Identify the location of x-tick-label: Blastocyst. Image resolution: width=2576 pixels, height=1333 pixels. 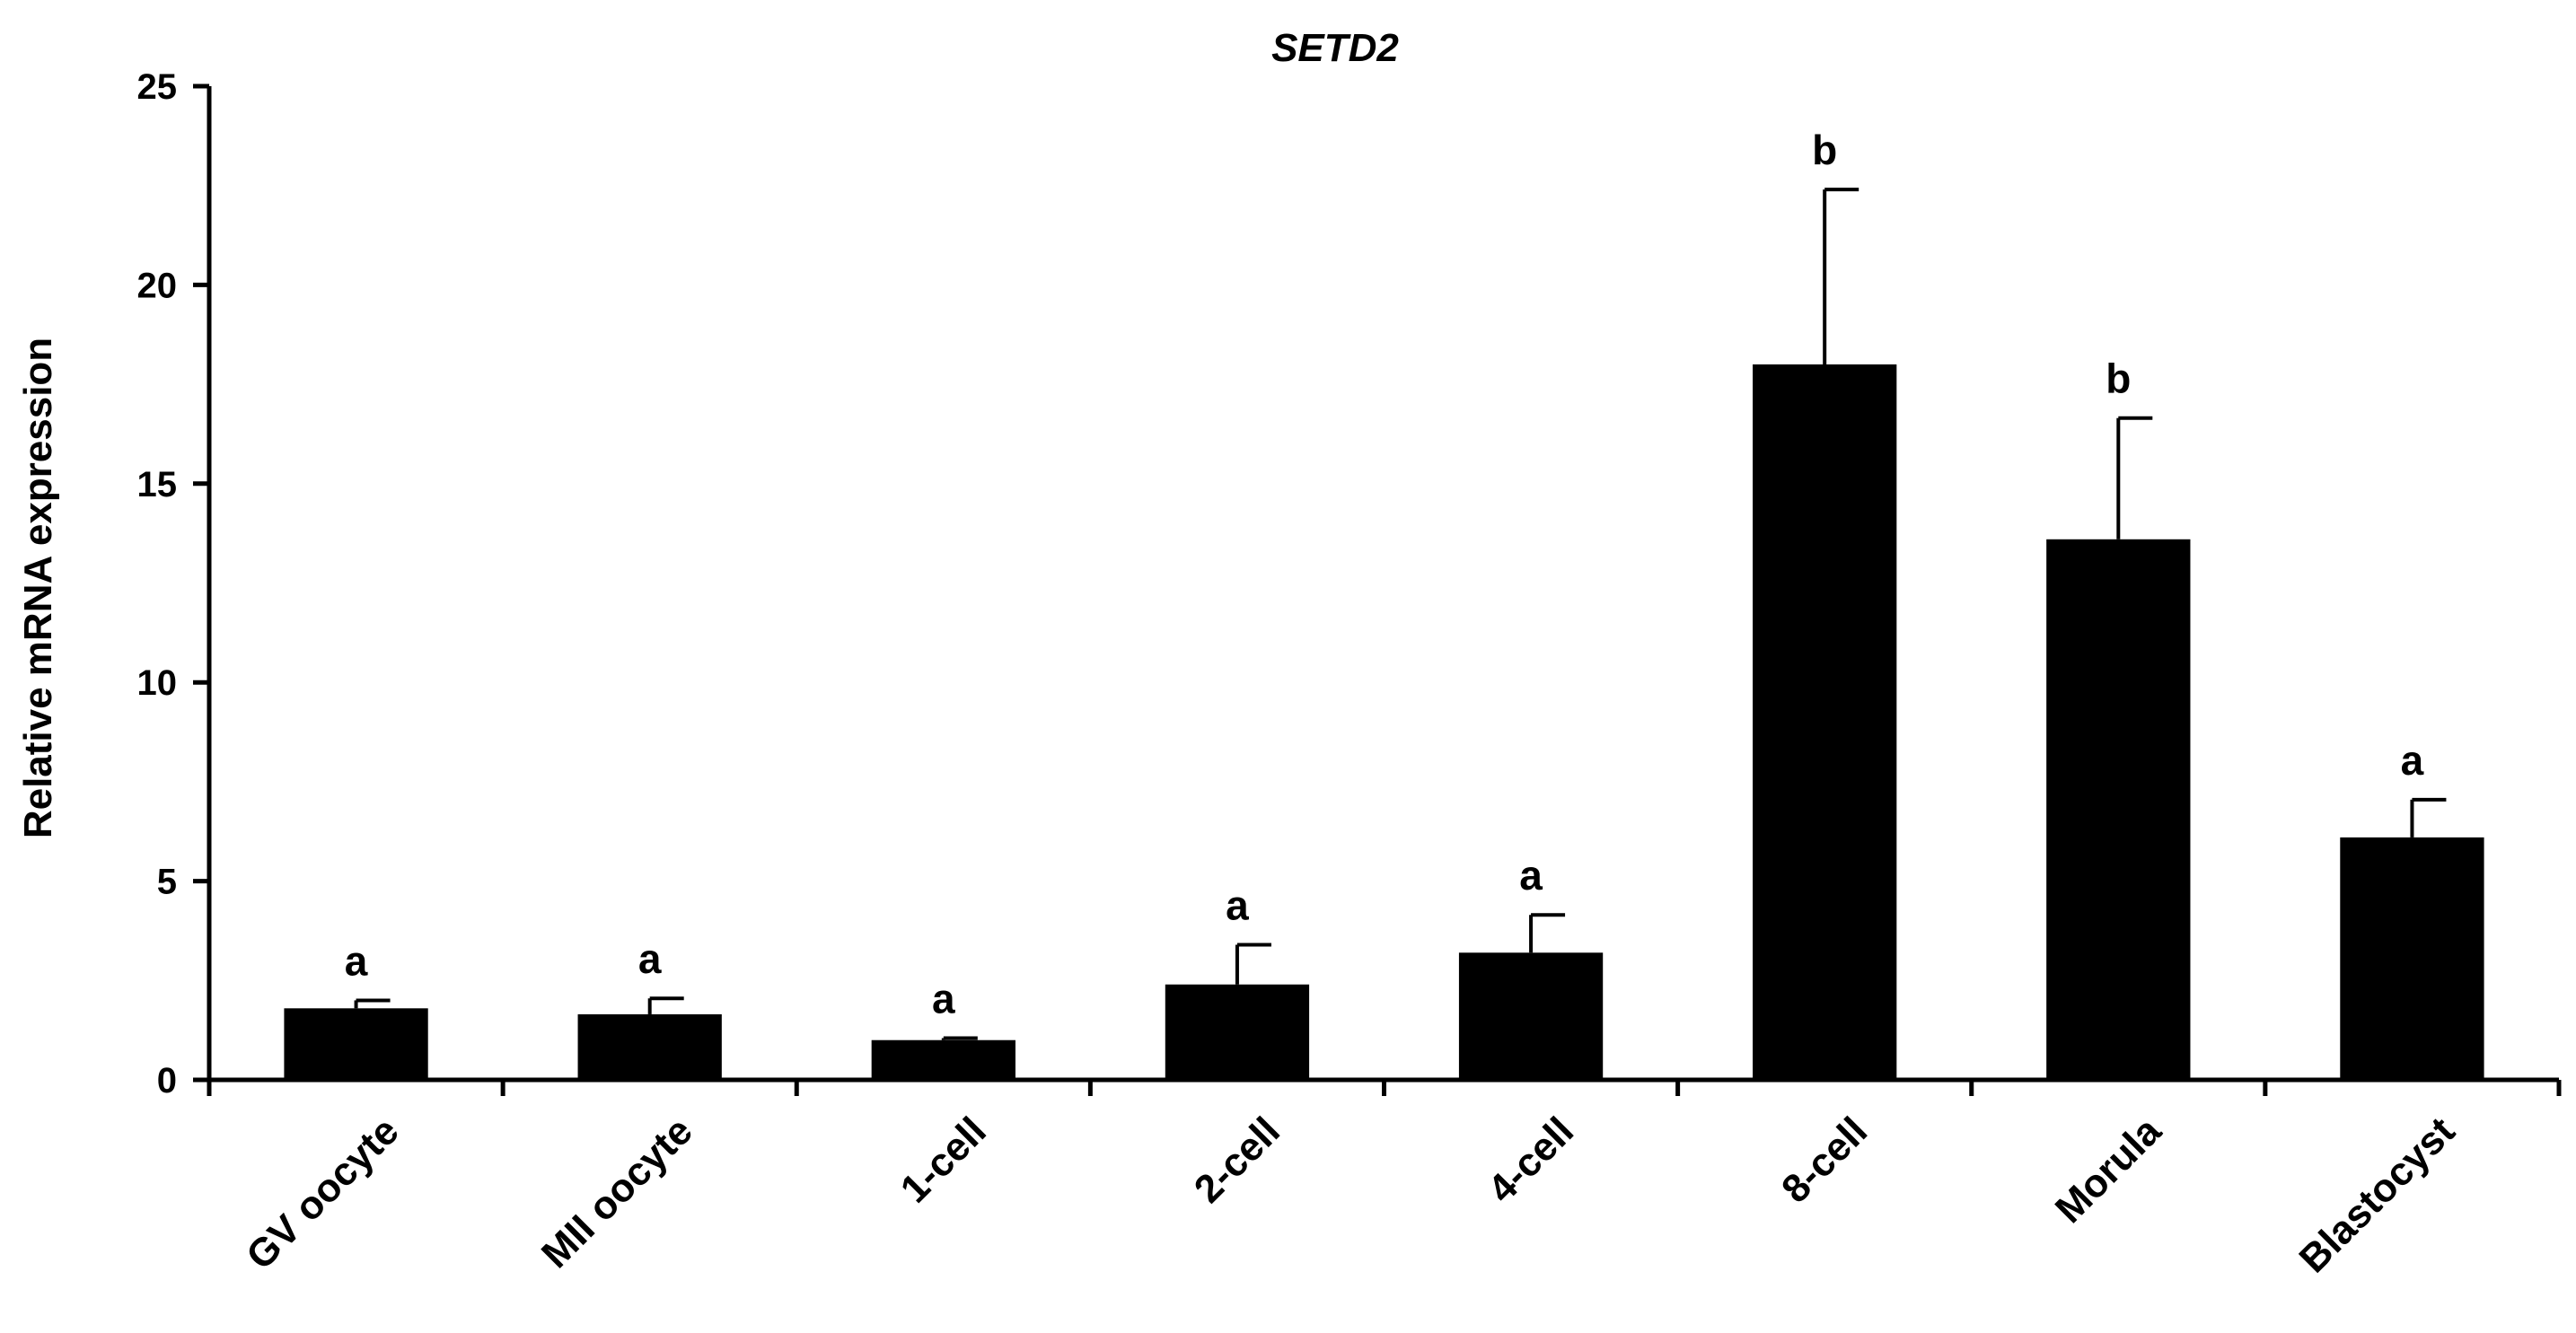
(2376, 1195).